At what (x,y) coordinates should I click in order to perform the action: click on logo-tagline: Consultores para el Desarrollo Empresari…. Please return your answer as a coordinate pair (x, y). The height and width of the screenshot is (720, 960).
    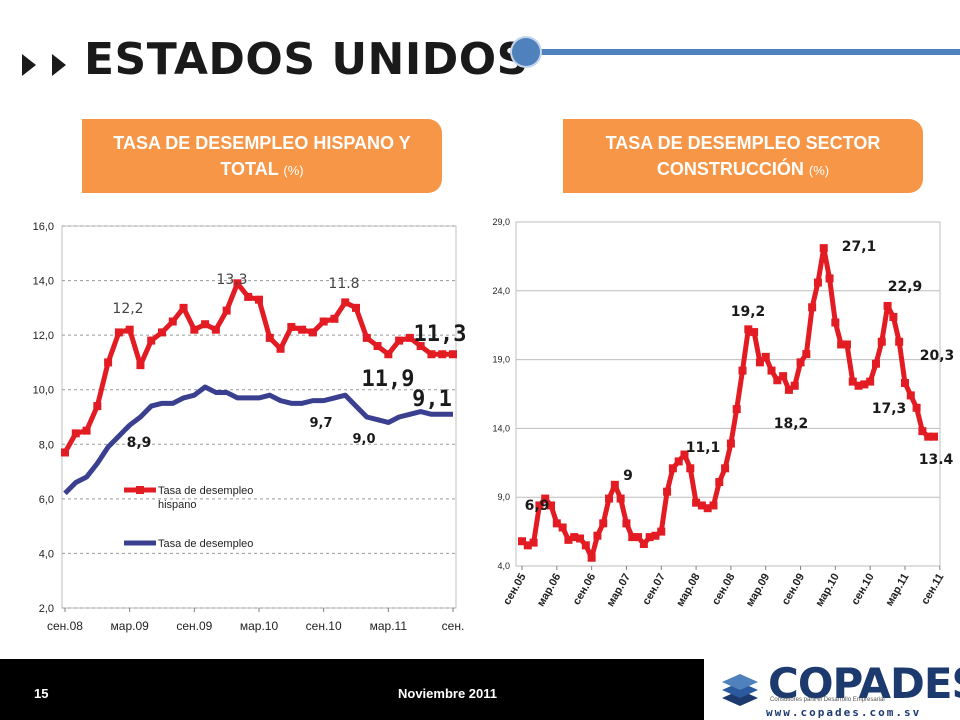
    Looking at the image, I should click on (827, 700).